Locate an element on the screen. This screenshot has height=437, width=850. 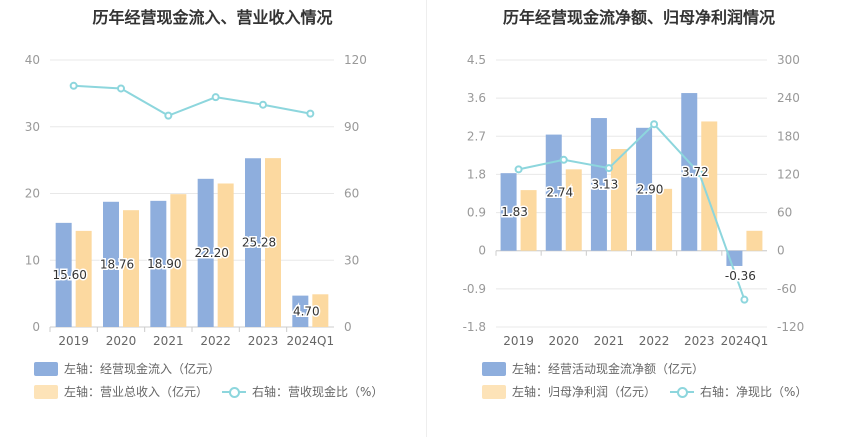
legend-item-cash-inflow: 左轴：经营现金流入（亿元） is located at coordinates (127, 368).